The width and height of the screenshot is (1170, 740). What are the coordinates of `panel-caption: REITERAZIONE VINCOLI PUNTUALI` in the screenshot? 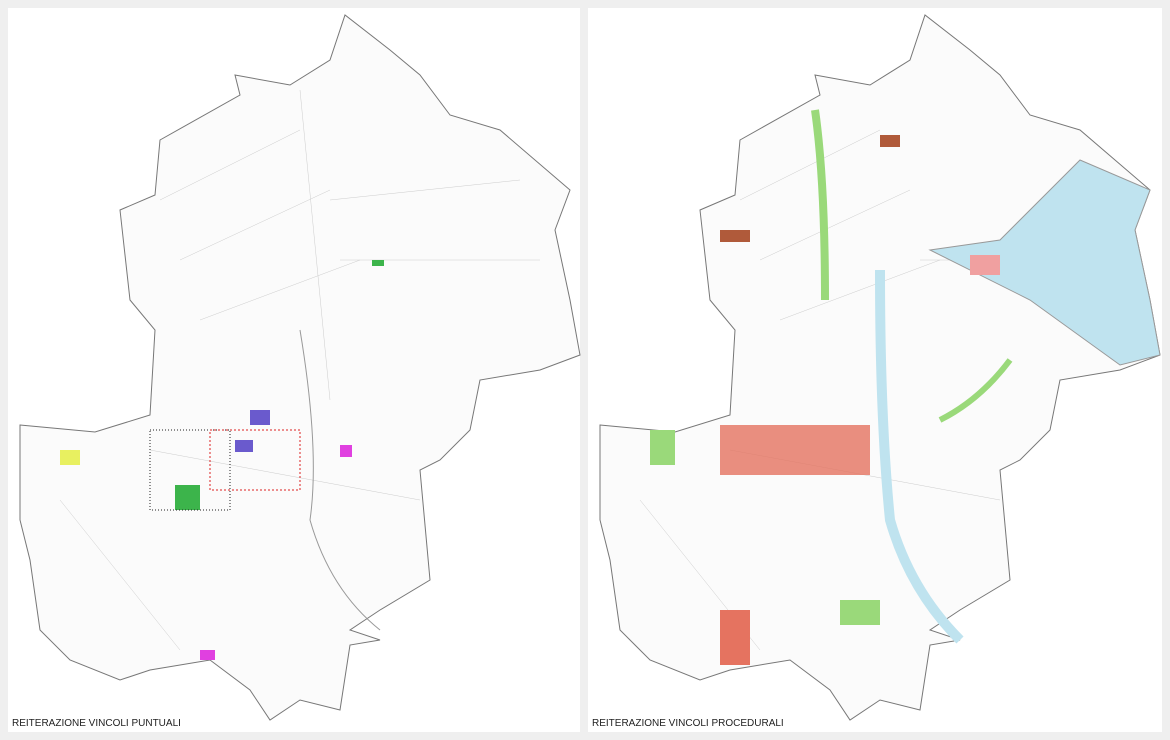 It's located at (96, 723).